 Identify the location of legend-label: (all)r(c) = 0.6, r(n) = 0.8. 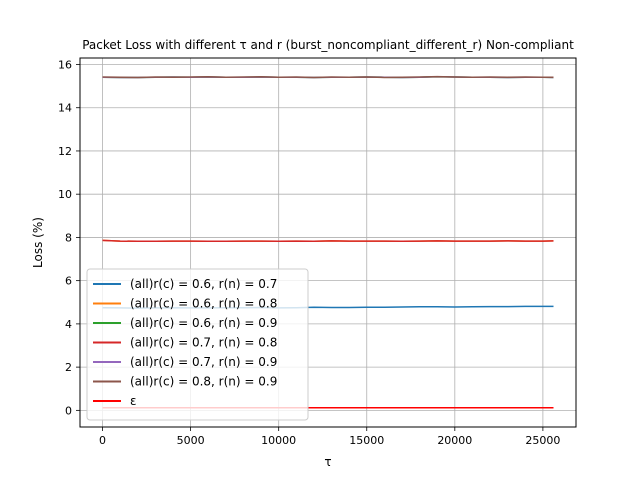
(203, 304).